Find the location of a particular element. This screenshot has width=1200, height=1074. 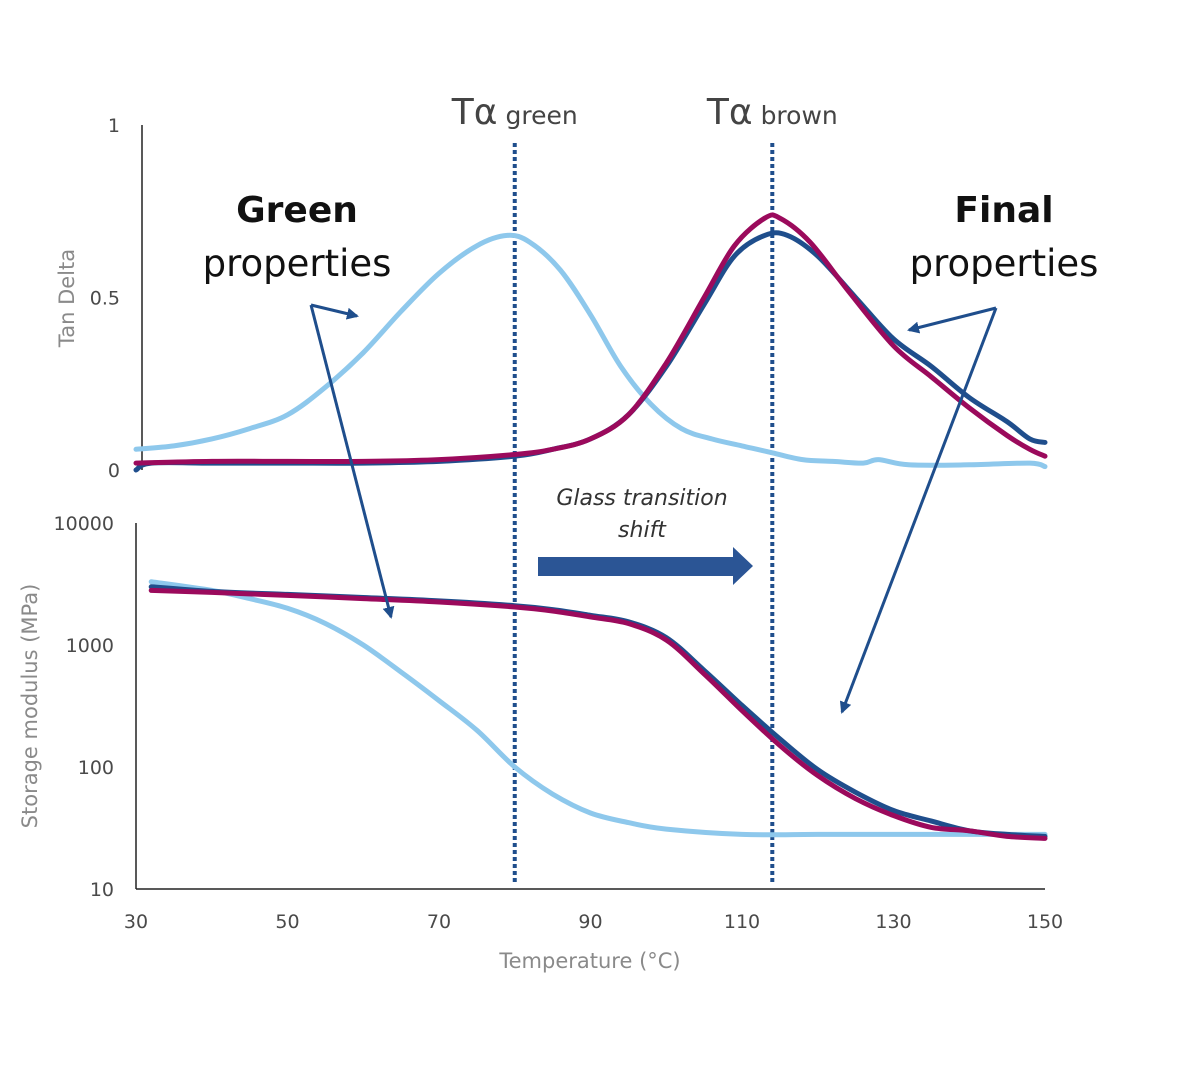

x-tick-label: 30 is located at coordinates (136, 922).